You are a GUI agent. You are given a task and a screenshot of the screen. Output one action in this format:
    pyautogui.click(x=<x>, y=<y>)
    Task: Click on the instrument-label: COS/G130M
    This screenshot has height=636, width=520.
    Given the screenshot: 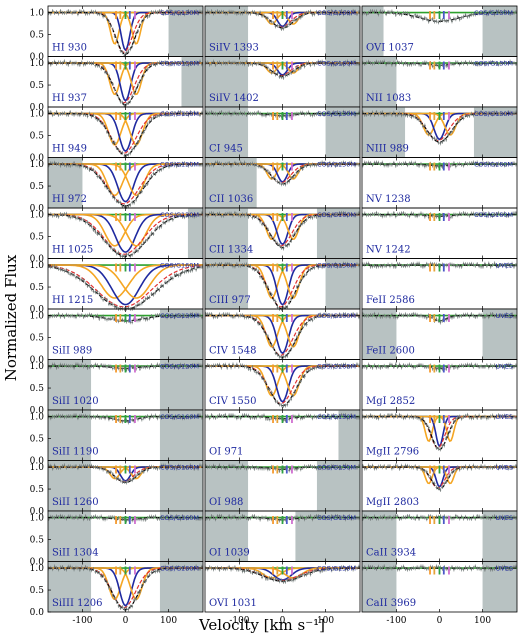 What is the action you would take?
    pyautogui.click(x=179, y=316)
    